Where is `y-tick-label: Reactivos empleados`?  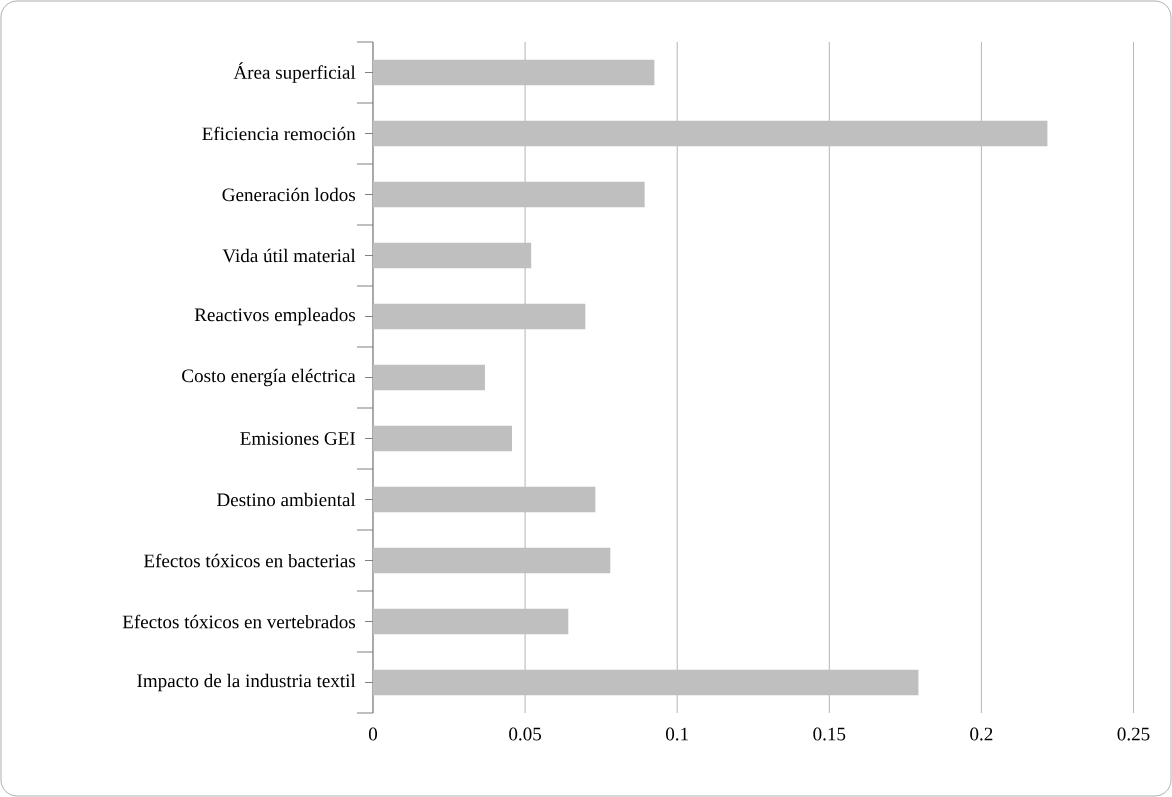 y-tick-label: Reactivos empleados is located at coordinates (275, 316).